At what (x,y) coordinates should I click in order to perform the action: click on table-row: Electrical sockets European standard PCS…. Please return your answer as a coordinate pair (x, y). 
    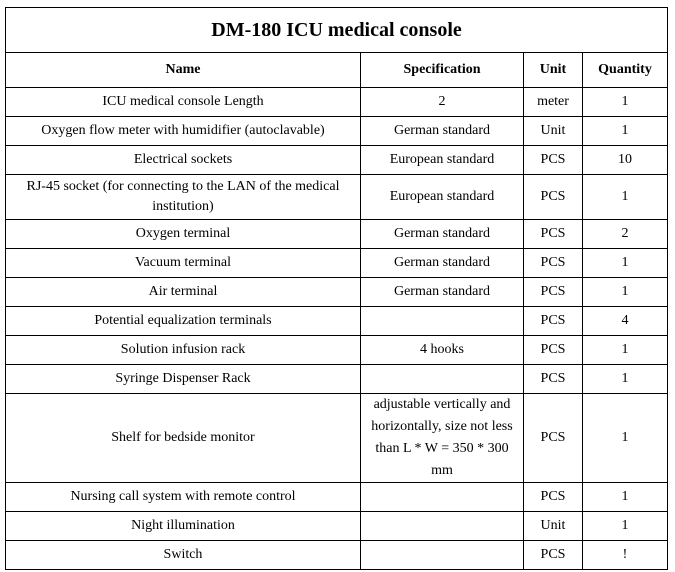
    Looking at the image, I should click on (337, 160).